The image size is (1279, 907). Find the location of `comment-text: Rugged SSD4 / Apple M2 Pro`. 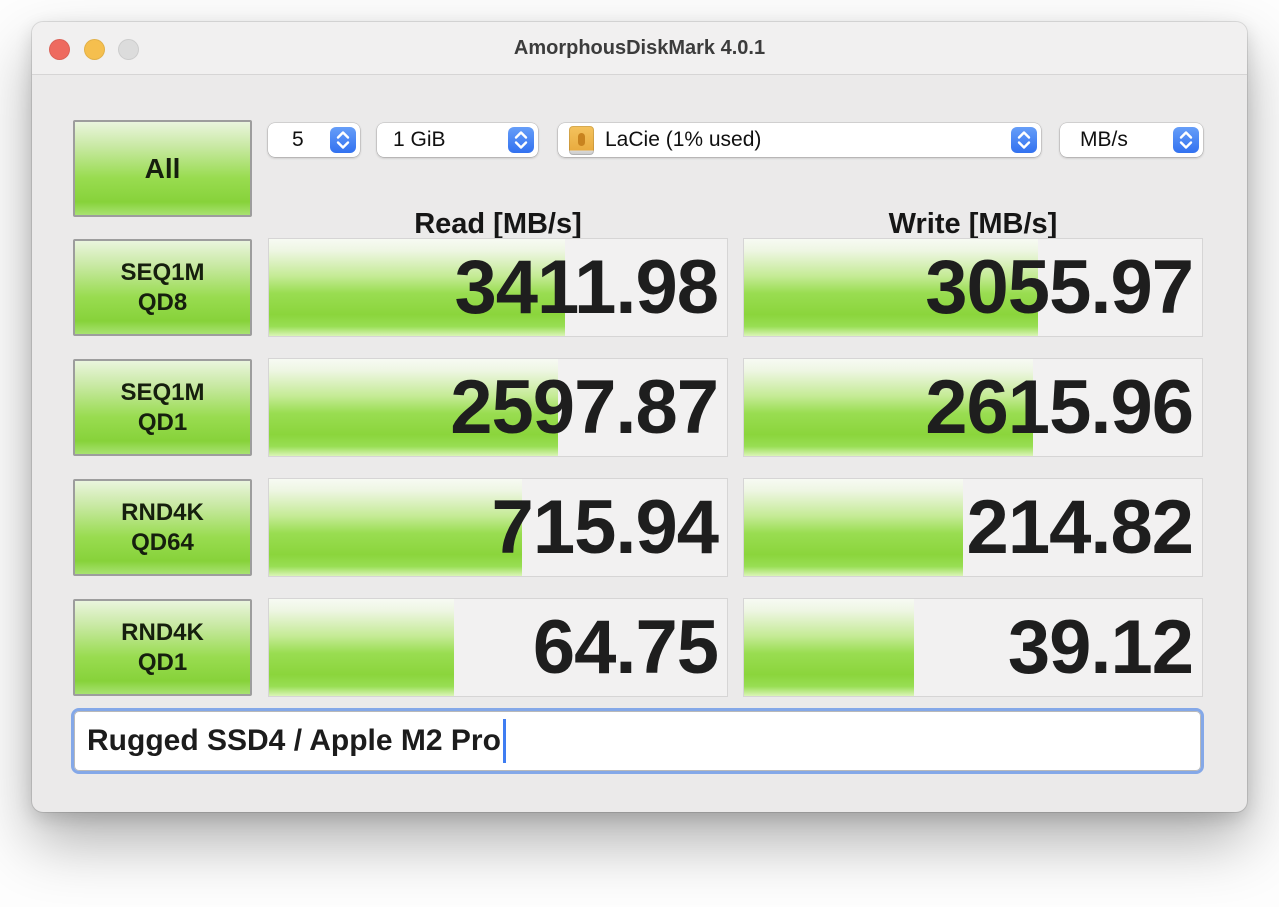

comment-text: Rugged SSD4 / Apple M2 Pro is located at coordinates (294, 740).